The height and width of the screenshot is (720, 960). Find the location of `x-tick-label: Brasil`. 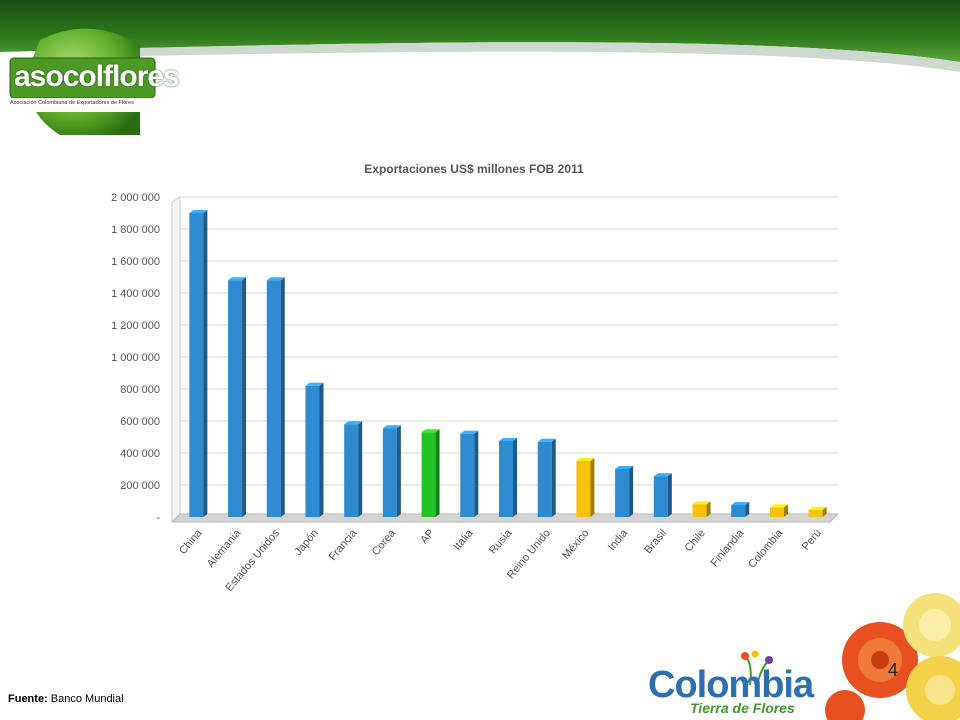

x-tick-label: Brasil is located at coordinates (655, 541).